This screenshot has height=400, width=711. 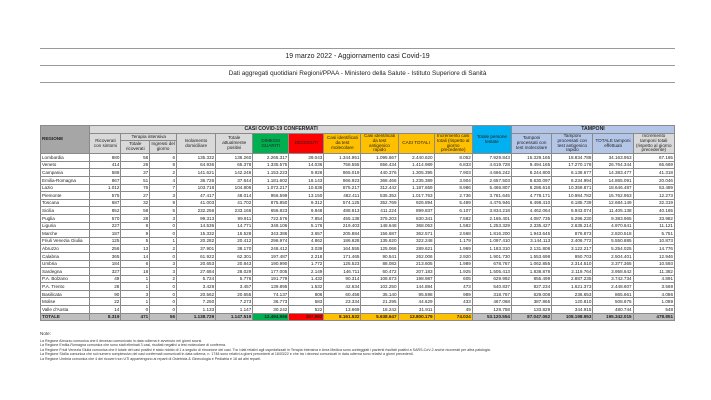 I want to click on cell-tamponi-antigenico: 120.810, so click(x=572, y=302).